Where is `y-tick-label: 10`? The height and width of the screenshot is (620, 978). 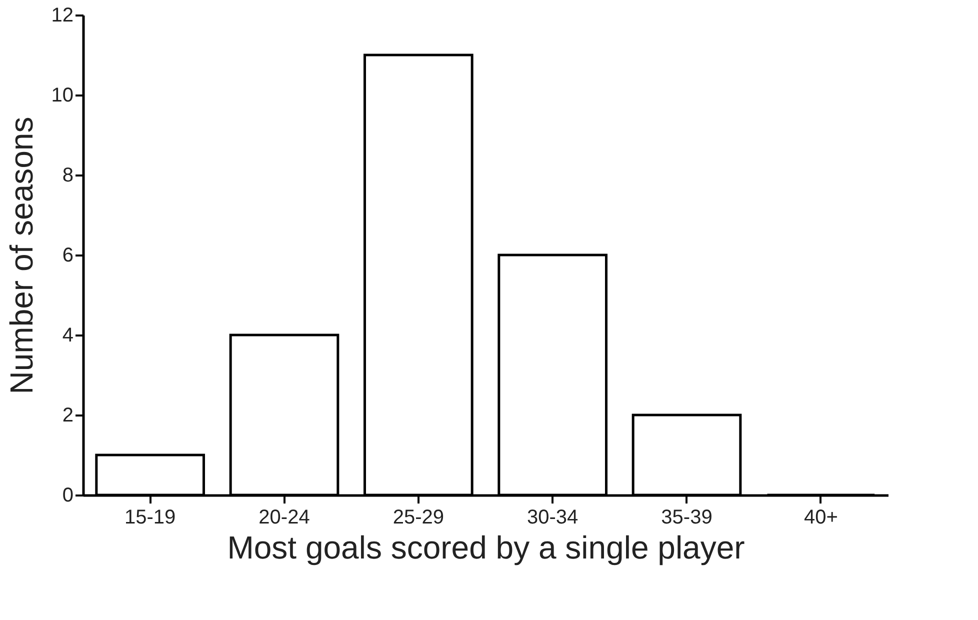
y-tick-label: 10 is located at coordinates (62, 95).